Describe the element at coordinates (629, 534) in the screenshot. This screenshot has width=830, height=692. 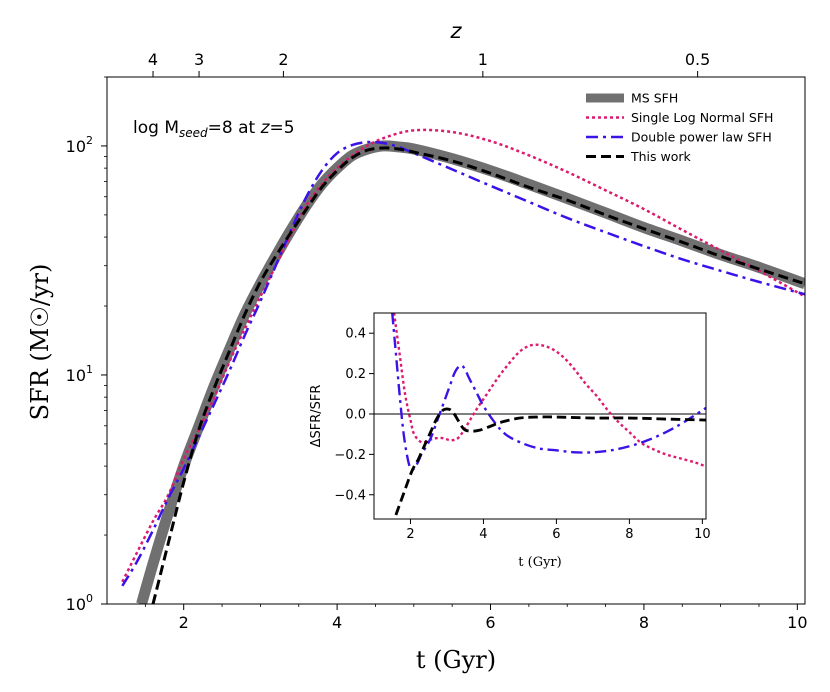
I see `inset-x-tick-label: 8` at that location.